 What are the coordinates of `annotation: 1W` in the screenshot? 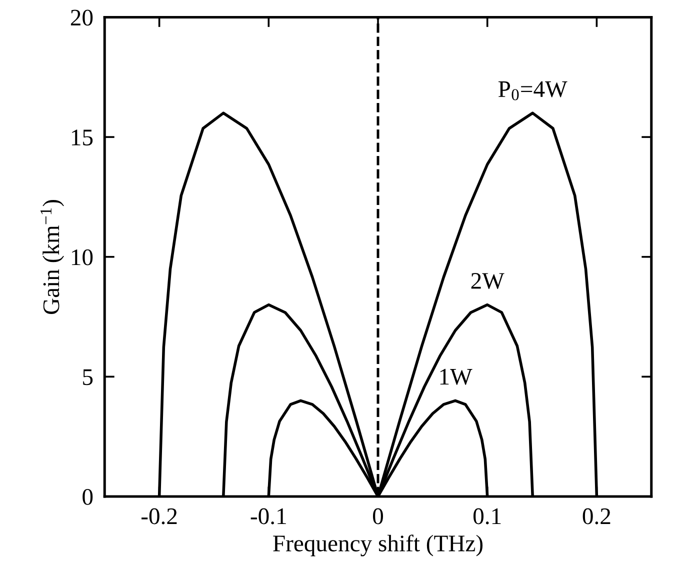 It's located at (456, 376).